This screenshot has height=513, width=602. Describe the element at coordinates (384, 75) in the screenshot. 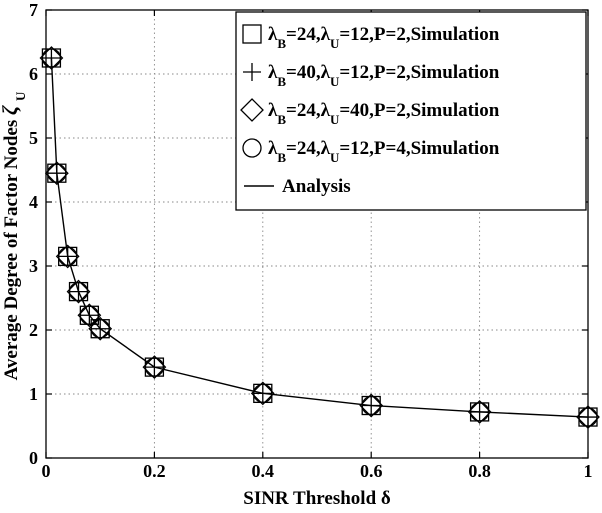

I see `legend-label: λB=40,λU=12,P=2,Simulation` at that location.